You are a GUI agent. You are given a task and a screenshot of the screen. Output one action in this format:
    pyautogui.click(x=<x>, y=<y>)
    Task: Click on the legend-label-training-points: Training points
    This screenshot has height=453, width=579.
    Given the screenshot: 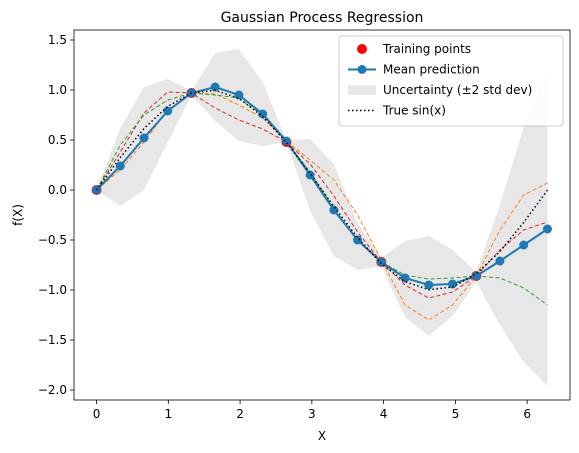 What is the action you would take?
    pyautogui.click(x=426, y=49)
    